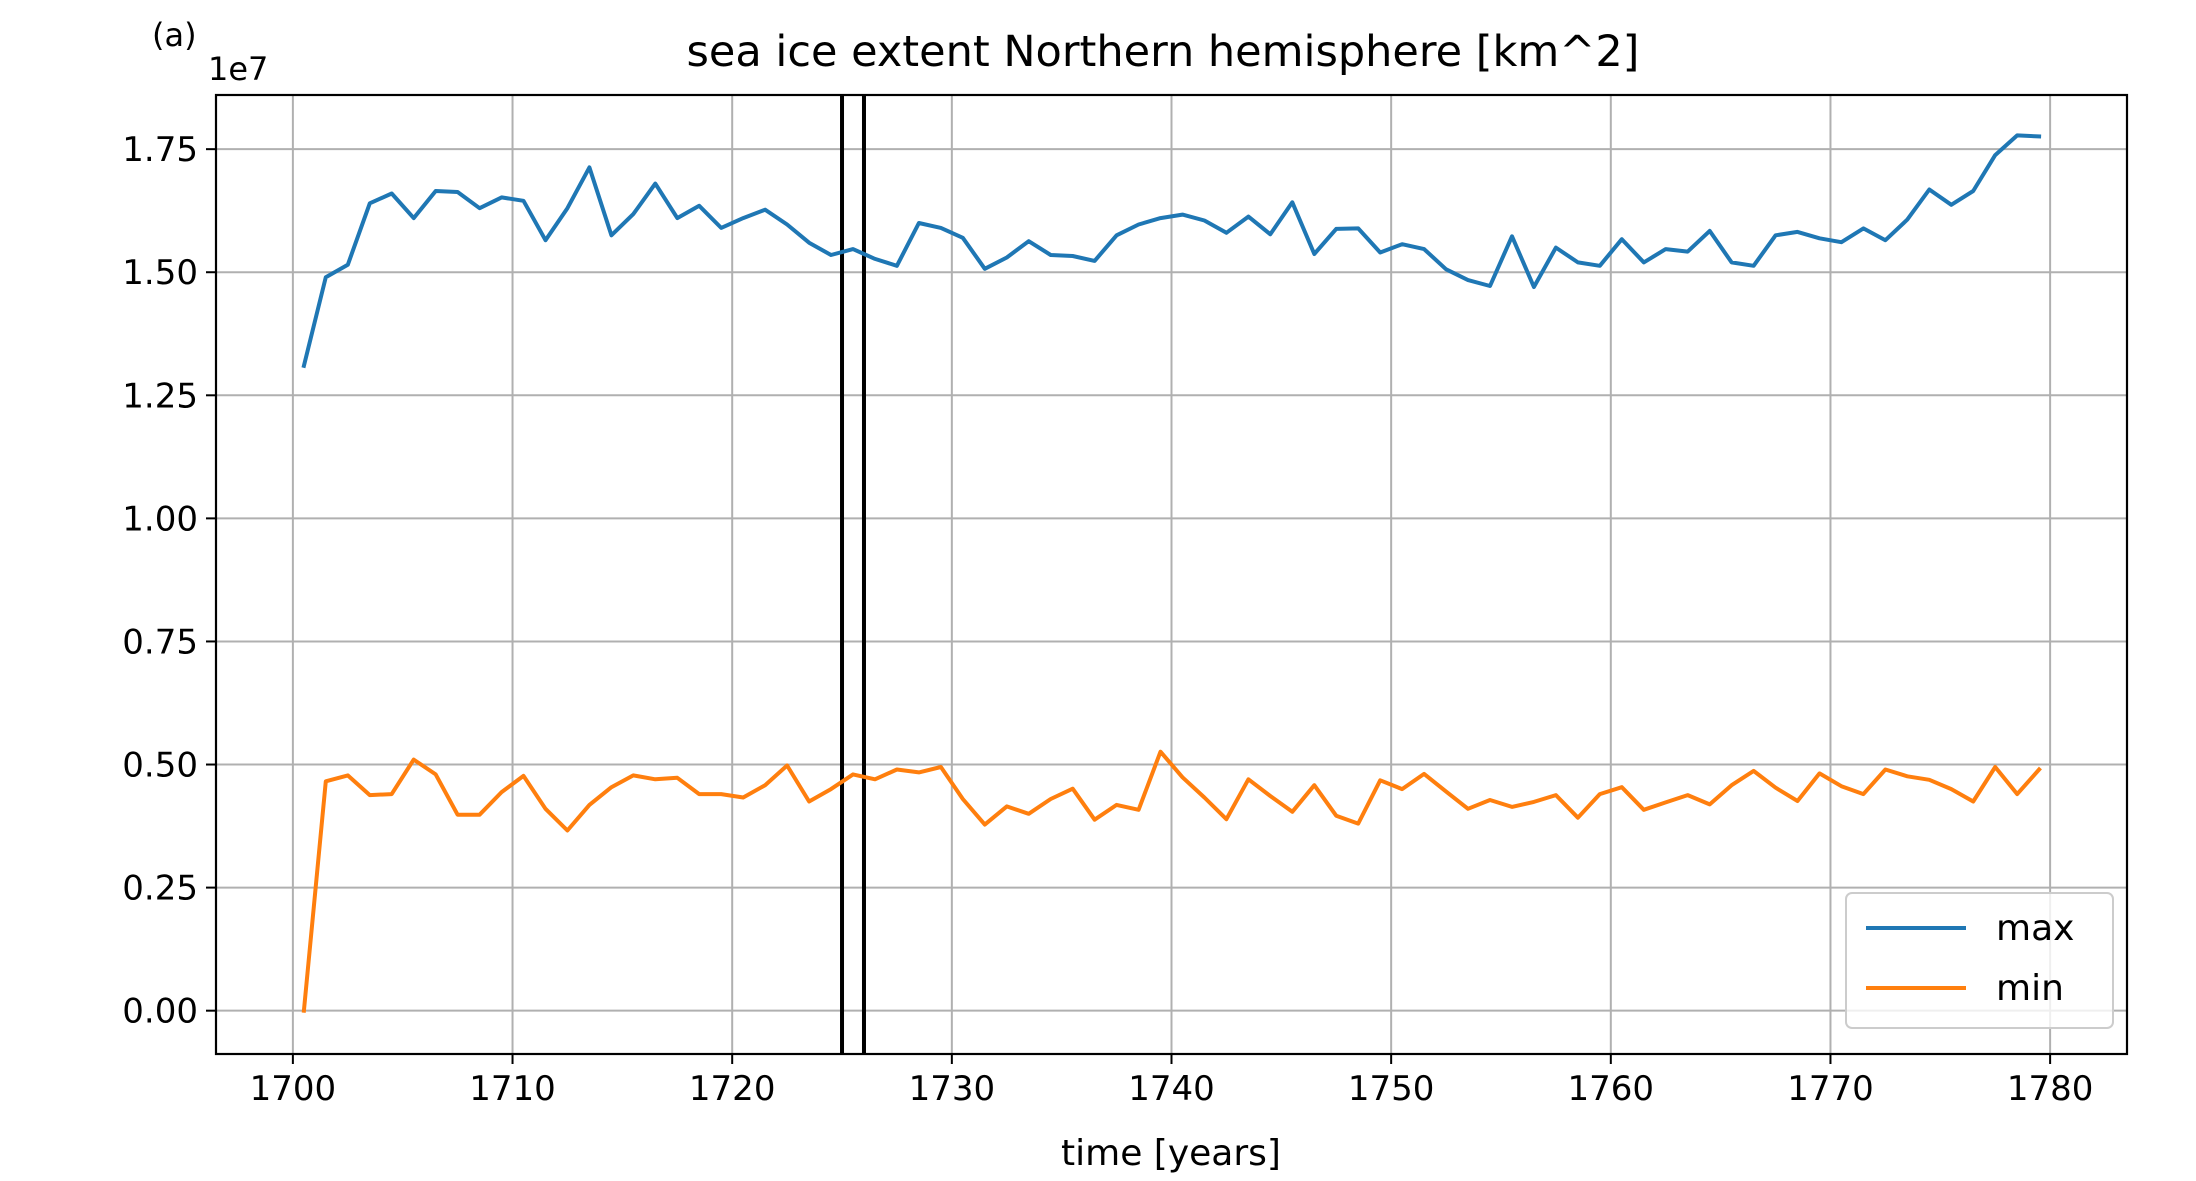 The height and width of the screenshot is (1181, 2196). Describe the element at coordinates (174, 35) in the screenshot. I see `panel-label: (a)` at that location.